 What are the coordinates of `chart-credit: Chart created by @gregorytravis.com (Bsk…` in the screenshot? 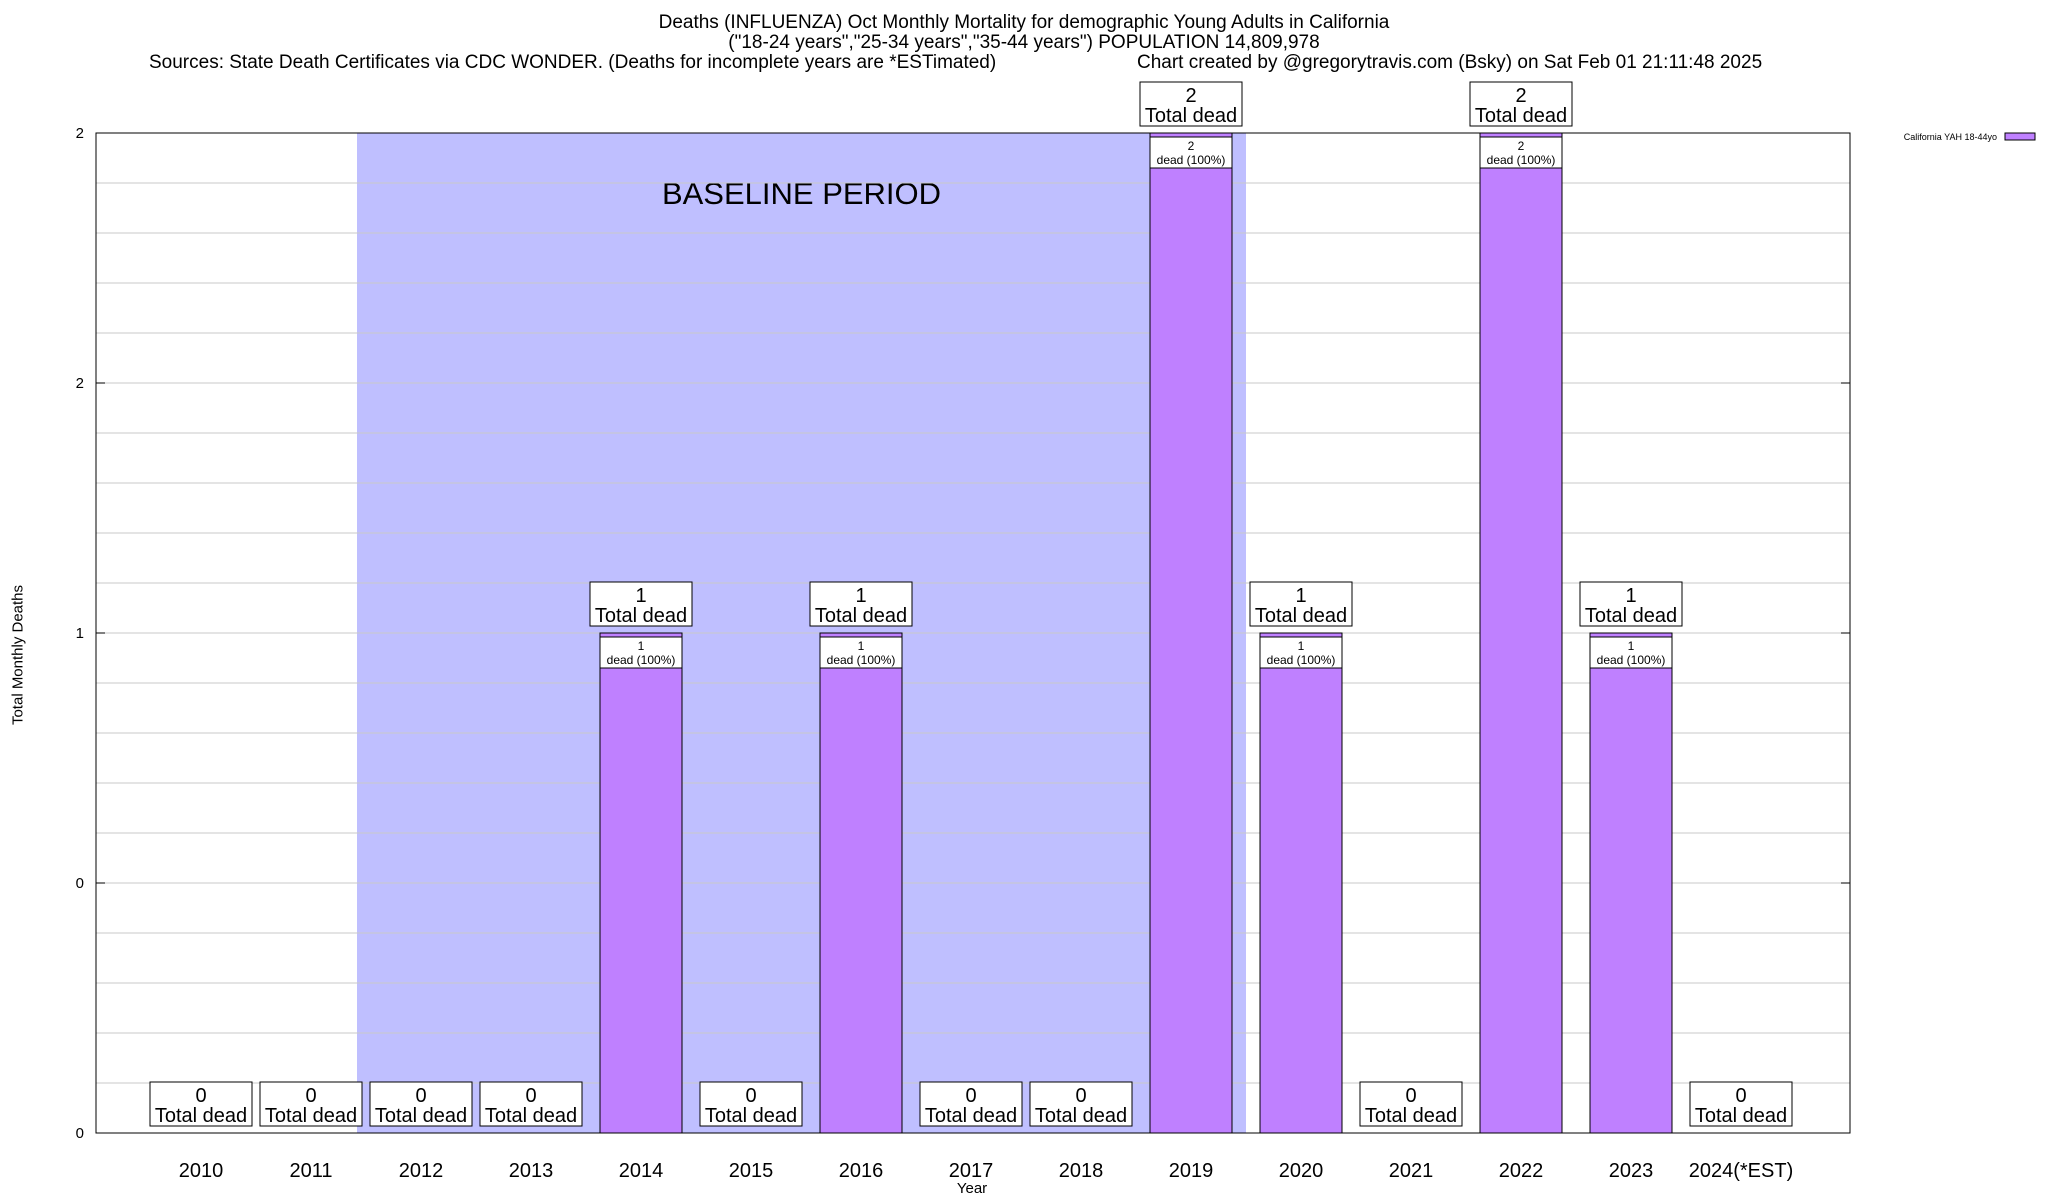 It's located at (1450, 62).